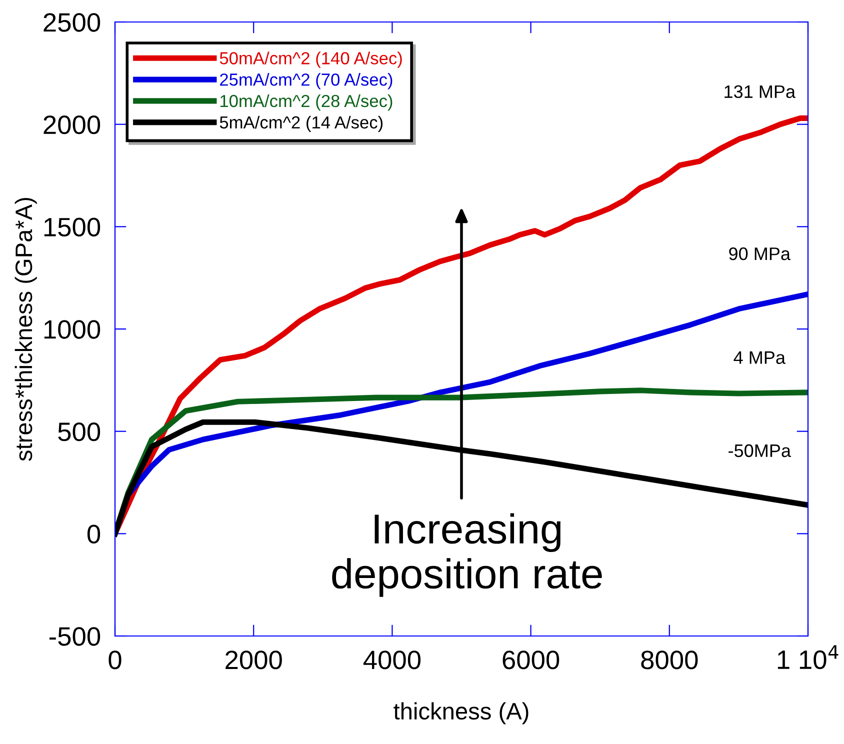  What do you see at coordinates (531, 660) in the screenshot?
I see `x-tick-label: 6000` at bounding box center [531, 660].